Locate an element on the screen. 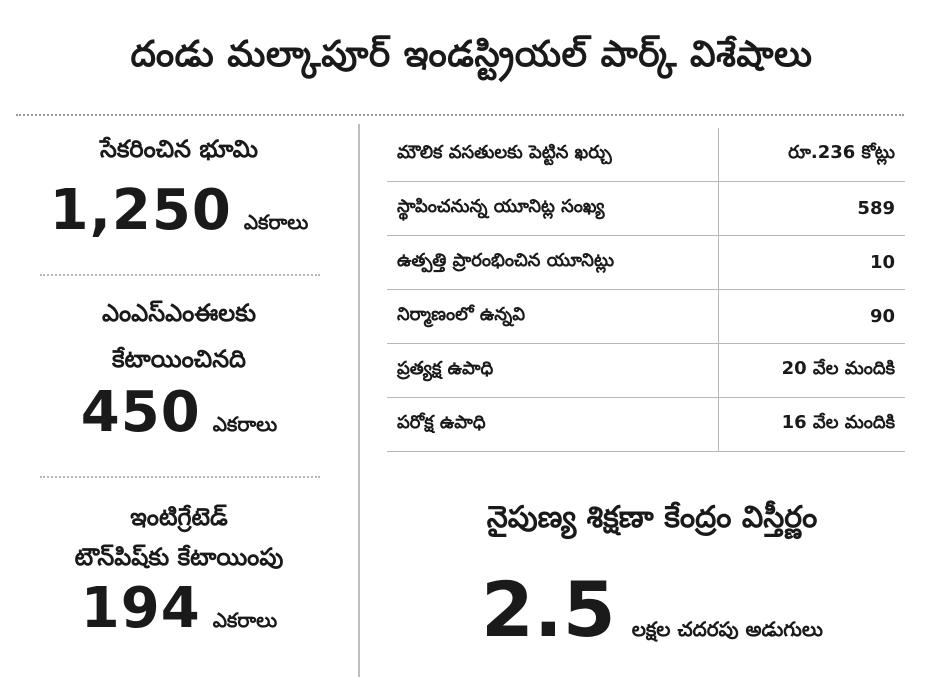  township-value: 194 is located at coordinates (140, 608).